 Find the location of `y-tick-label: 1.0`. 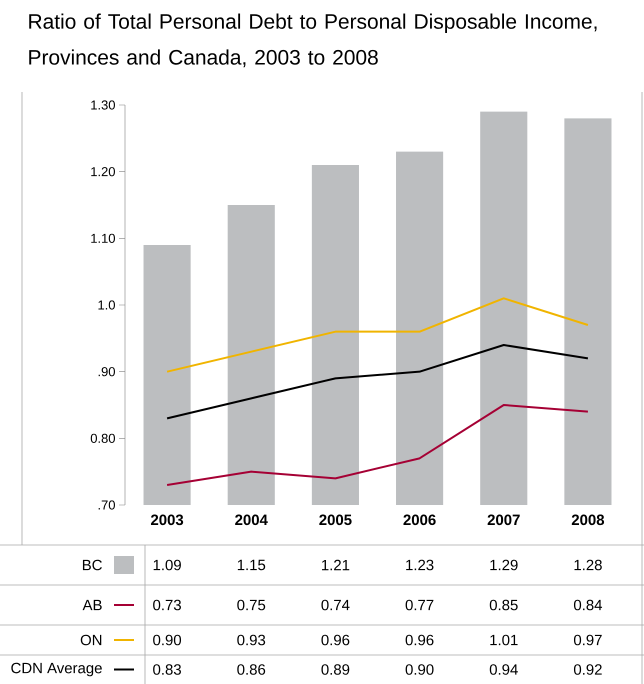

y-tick-label: 1.0 is located at coordinates (106, 305).